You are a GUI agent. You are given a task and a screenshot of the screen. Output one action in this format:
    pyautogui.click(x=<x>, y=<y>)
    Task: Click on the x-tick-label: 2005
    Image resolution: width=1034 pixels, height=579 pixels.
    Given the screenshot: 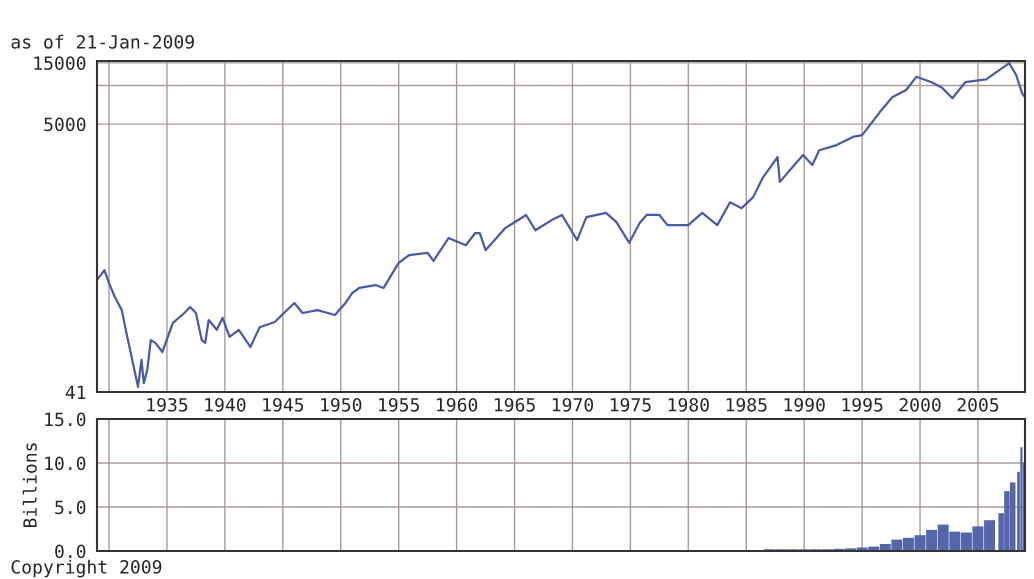 What is the action you would take?
    pyautogui.click(x=978, y=404)
    